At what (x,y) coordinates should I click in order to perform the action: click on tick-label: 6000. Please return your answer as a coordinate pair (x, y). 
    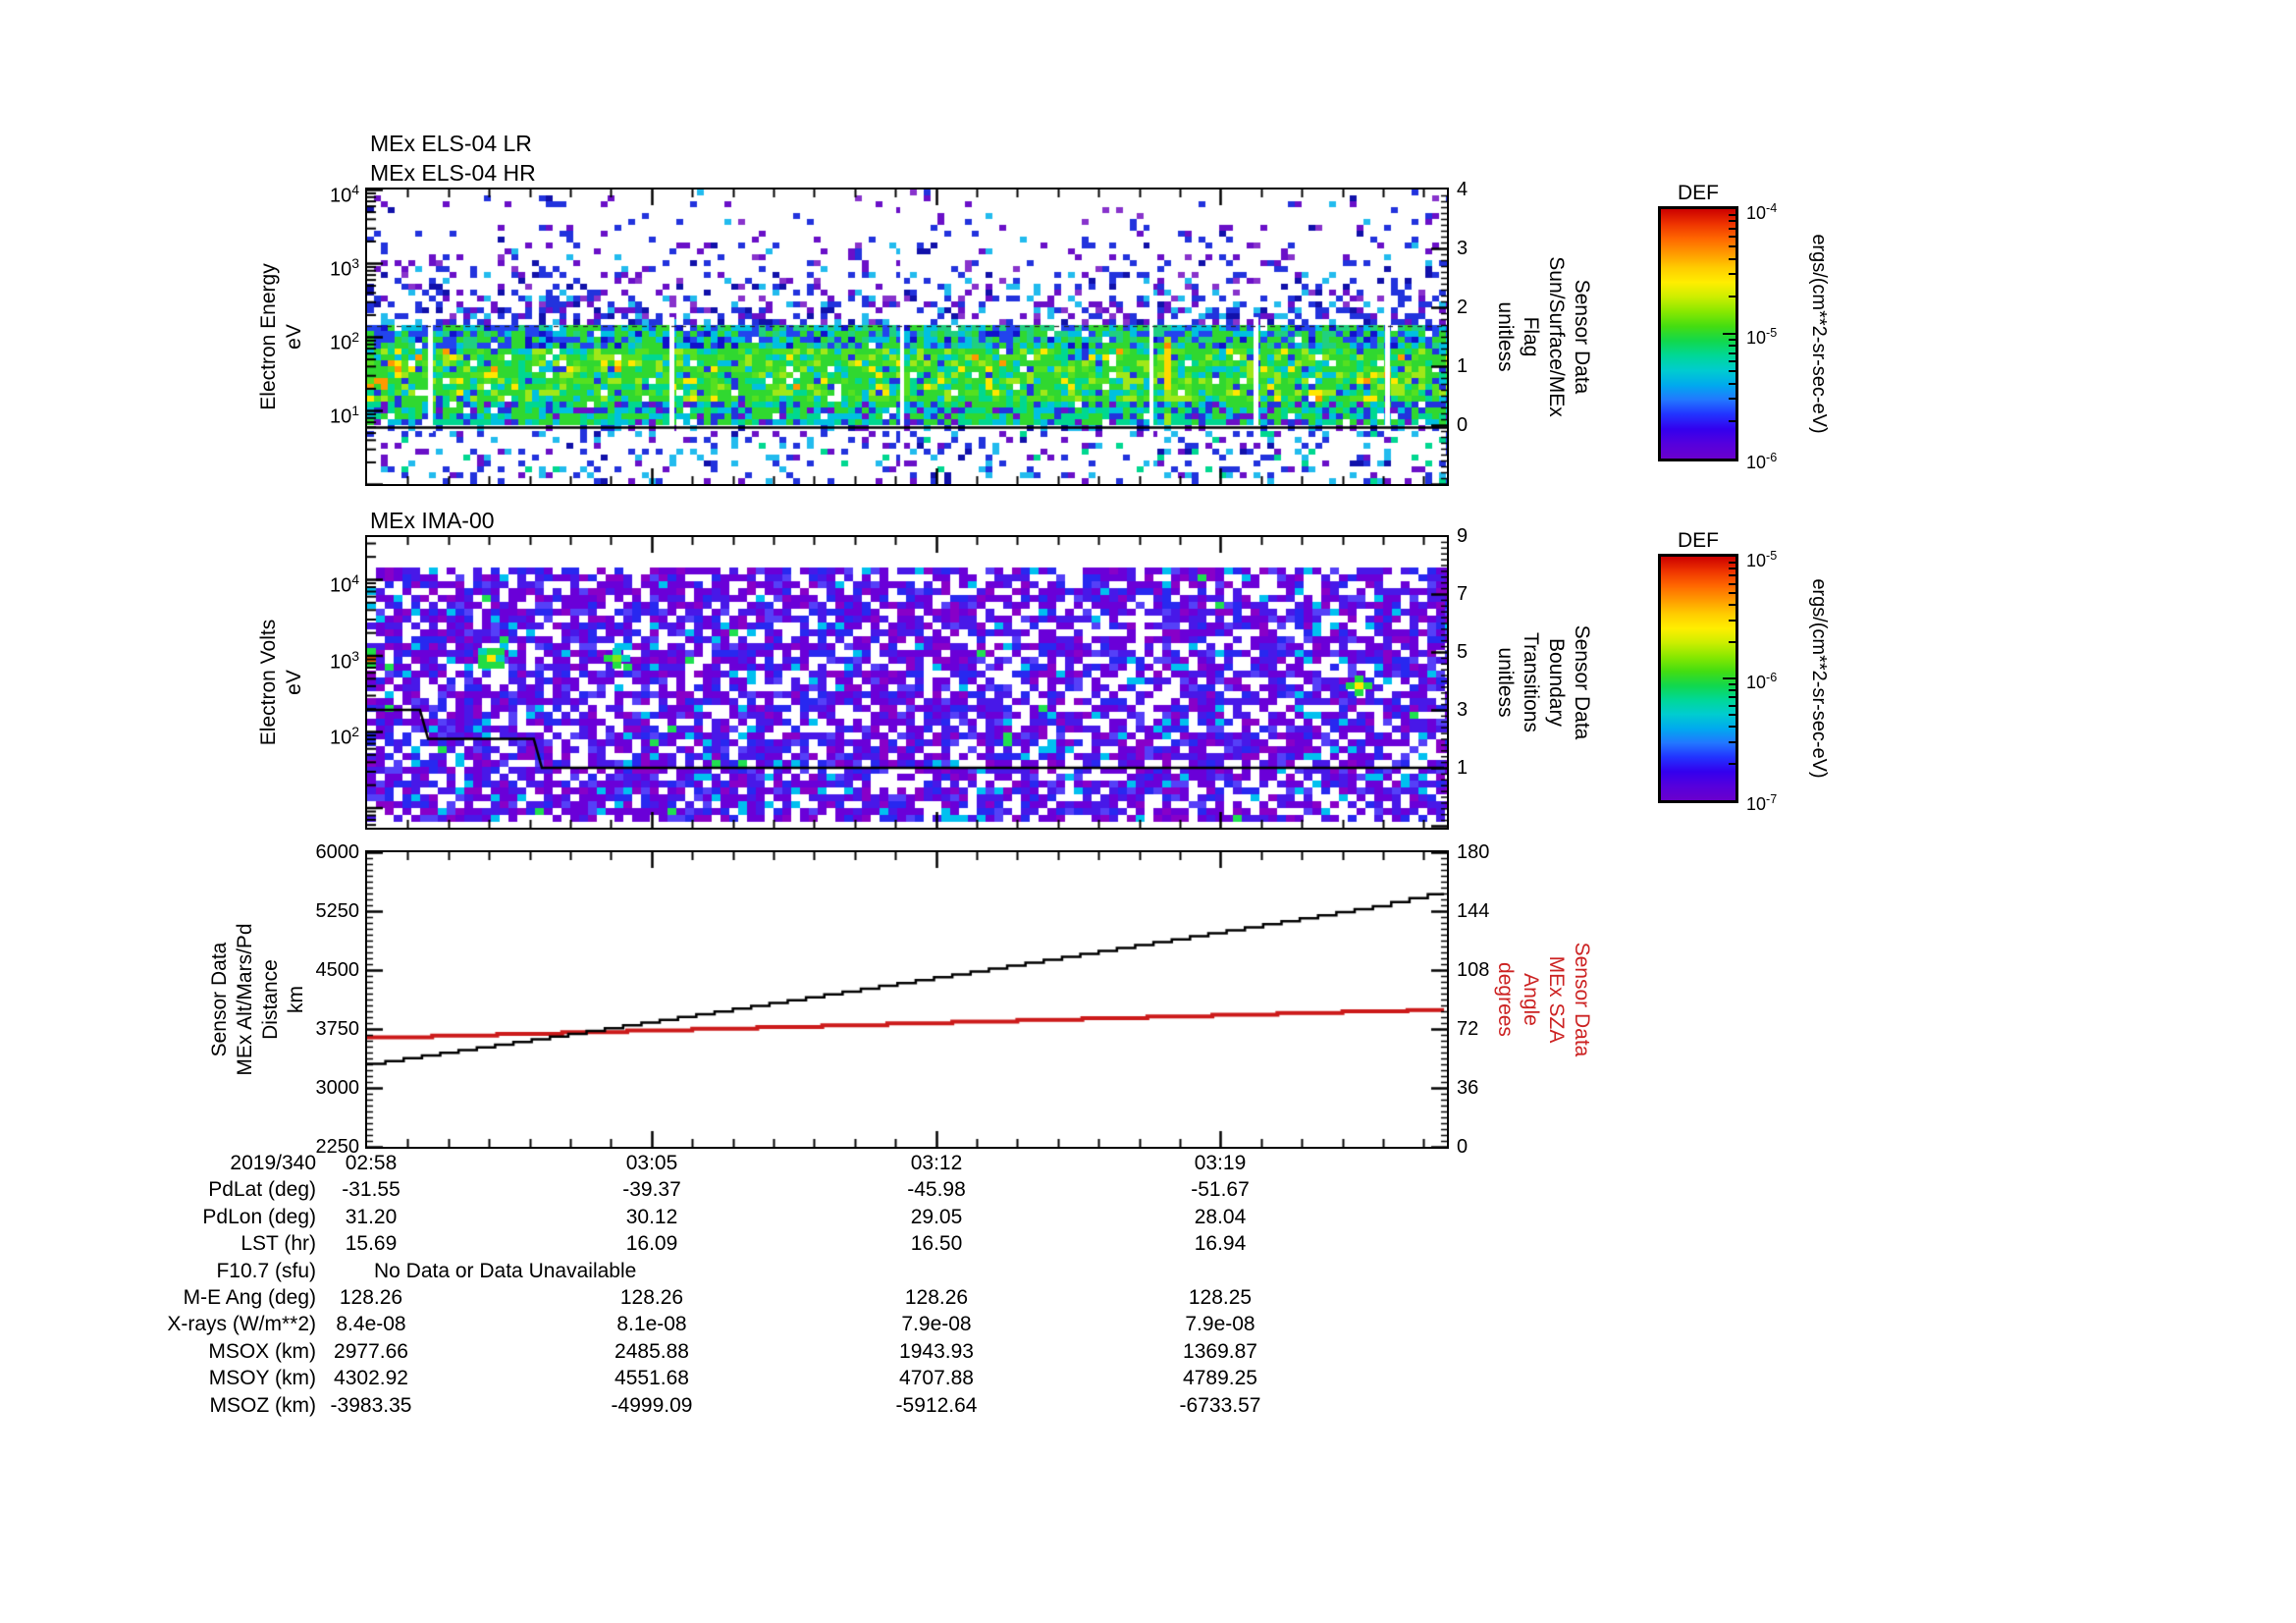
    Looking at the image, I should click on (337, 852).